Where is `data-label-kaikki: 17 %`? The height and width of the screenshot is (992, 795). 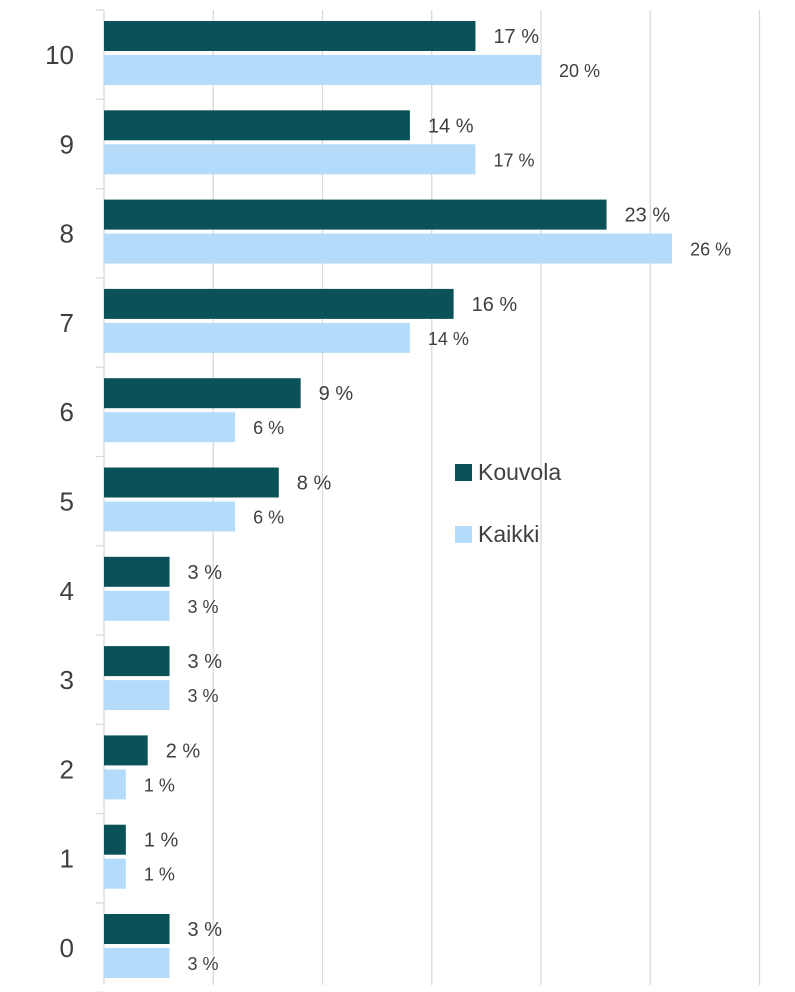
data-label-kaikki: 17 % is located at coordinates (513, 160).